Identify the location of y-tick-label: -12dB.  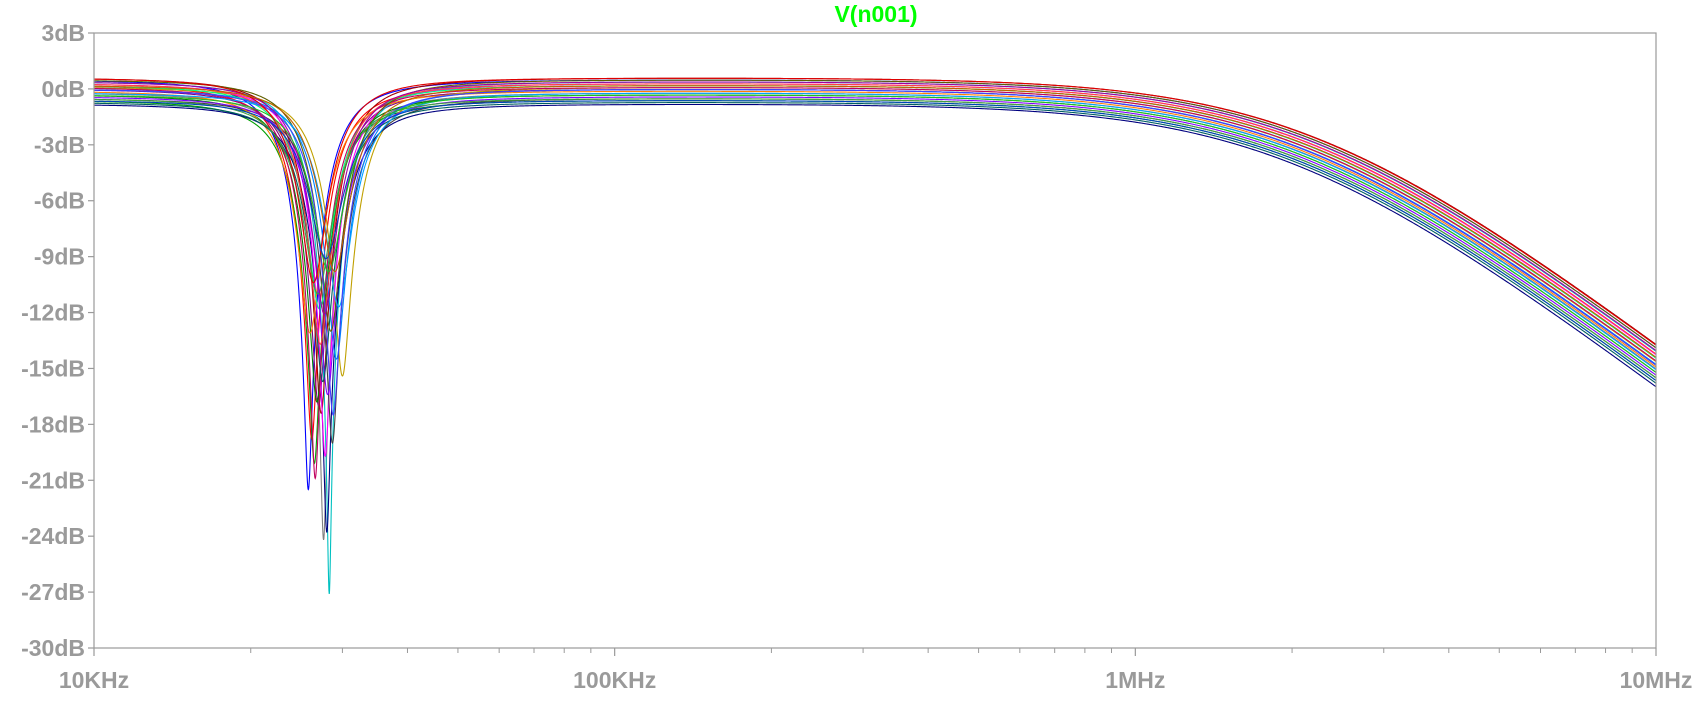
(53, 313).